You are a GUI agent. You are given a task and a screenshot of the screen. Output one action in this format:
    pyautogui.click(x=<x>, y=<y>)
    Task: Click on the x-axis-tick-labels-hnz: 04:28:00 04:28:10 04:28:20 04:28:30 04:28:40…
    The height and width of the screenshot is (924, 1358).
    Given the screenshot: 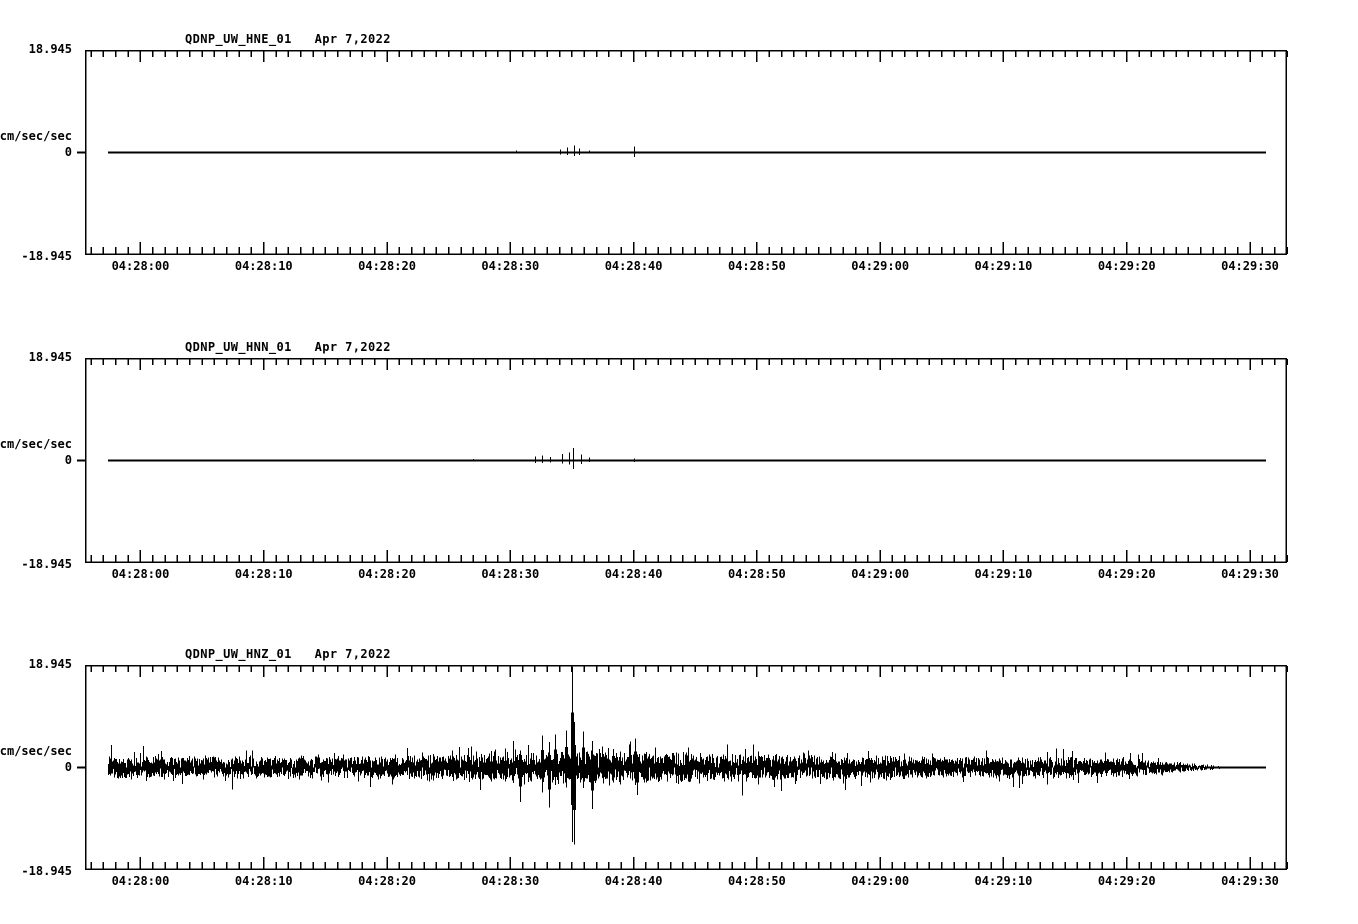 What is the action you would take?
    pyautogui.click(x=679, y=884)
    